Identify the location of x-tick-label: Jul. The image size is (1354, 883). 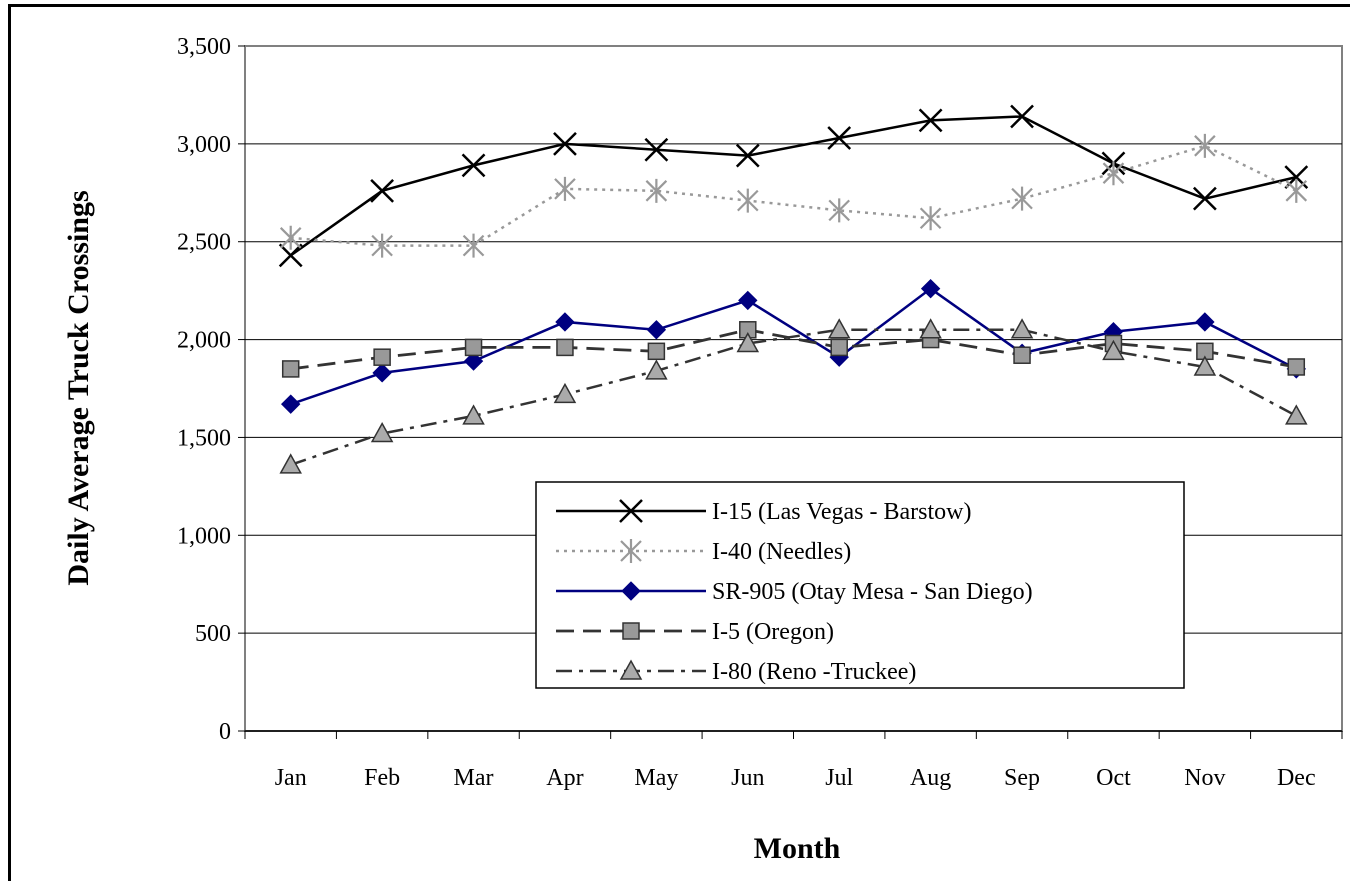
(839, 778).